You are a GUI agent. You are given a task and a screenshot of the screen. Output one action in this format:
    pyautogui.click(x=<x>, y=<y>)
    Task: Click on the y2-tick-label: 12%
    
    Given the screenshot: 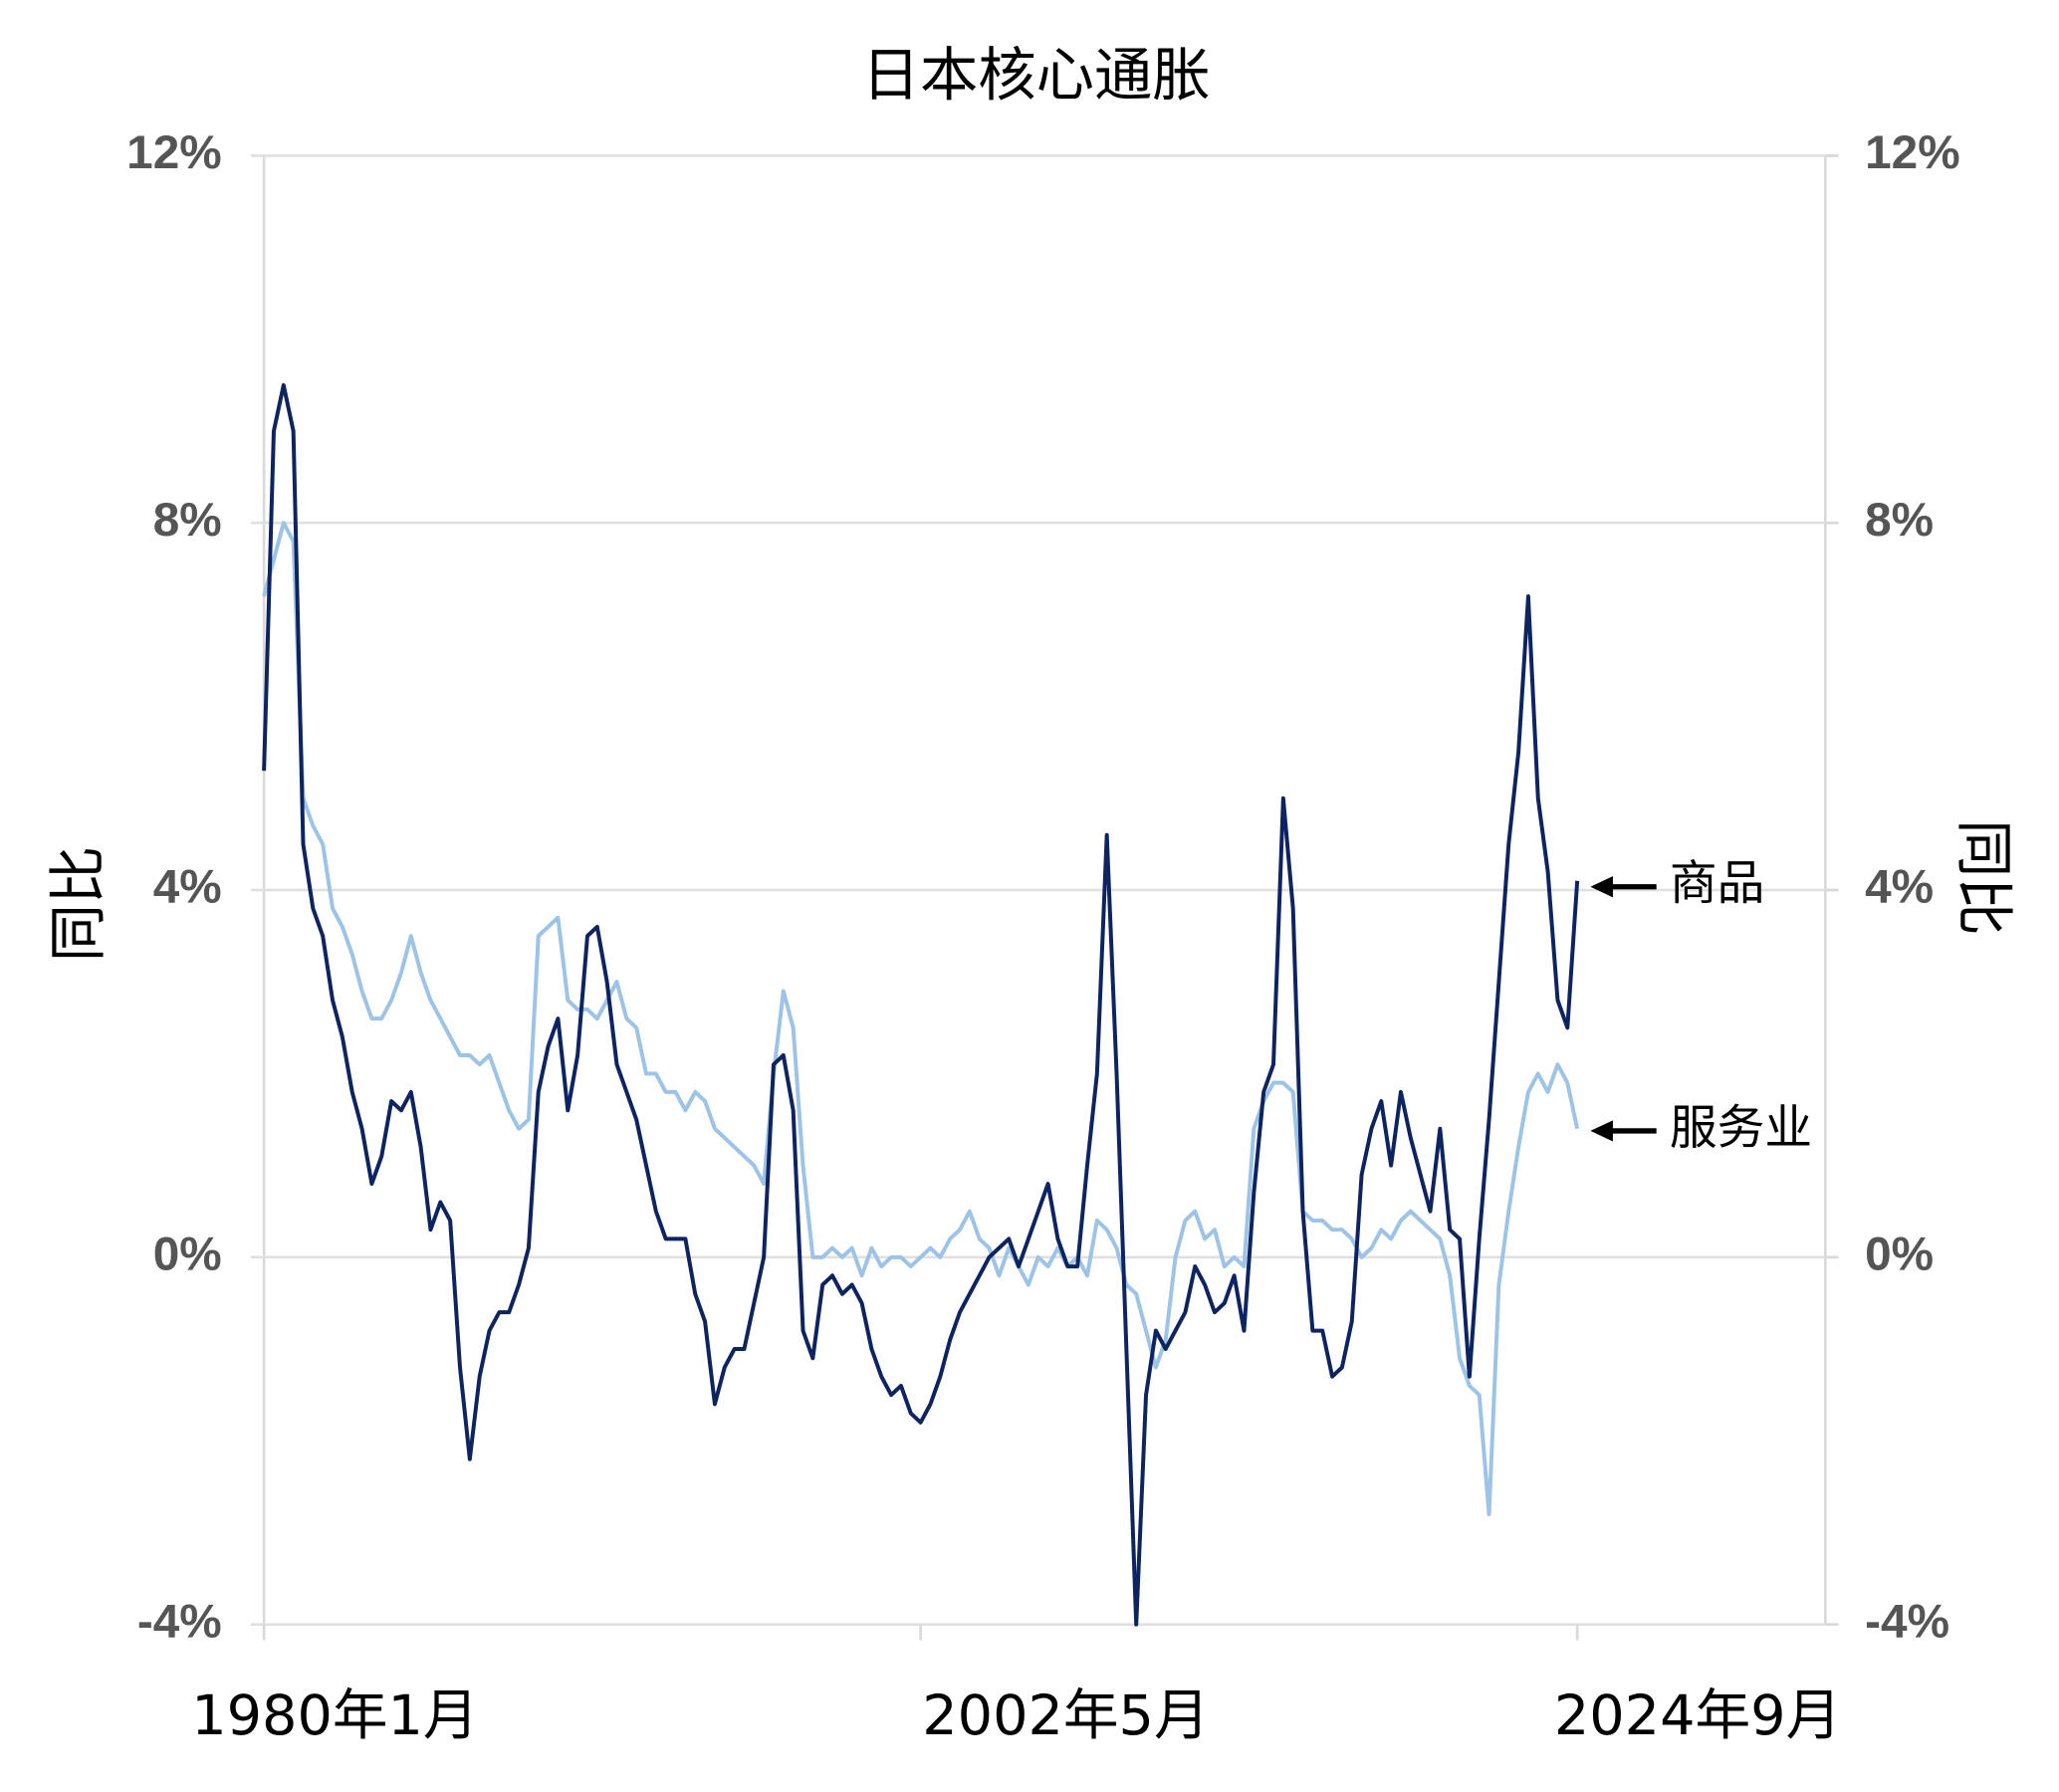 What is the action you would take?
    pyautogui.click(x=1912, y=152)
    